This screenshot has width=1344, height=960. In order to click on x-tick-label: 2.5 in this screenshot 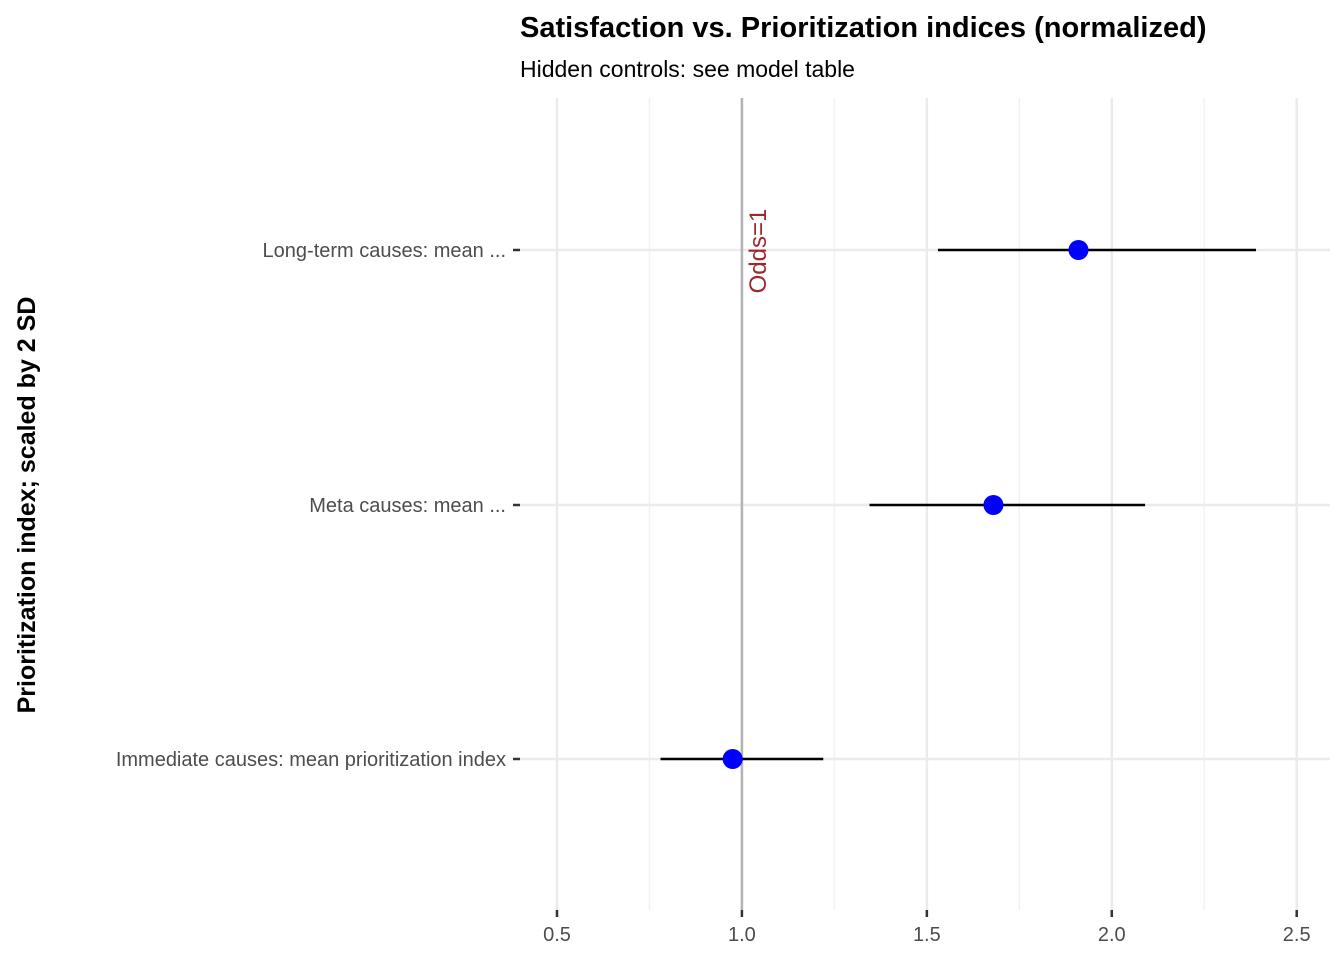, I will do `click(1297, 935)`.